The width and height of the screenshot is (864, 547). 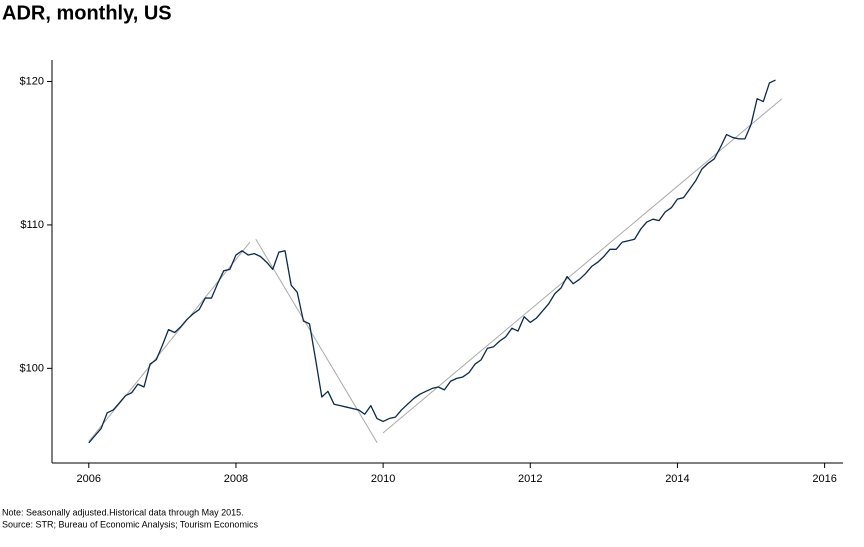 What do you see at coordinates (677, 479) in the screenshot?
I see `x-tick-label: 2014` at bounding box center [677, 479].